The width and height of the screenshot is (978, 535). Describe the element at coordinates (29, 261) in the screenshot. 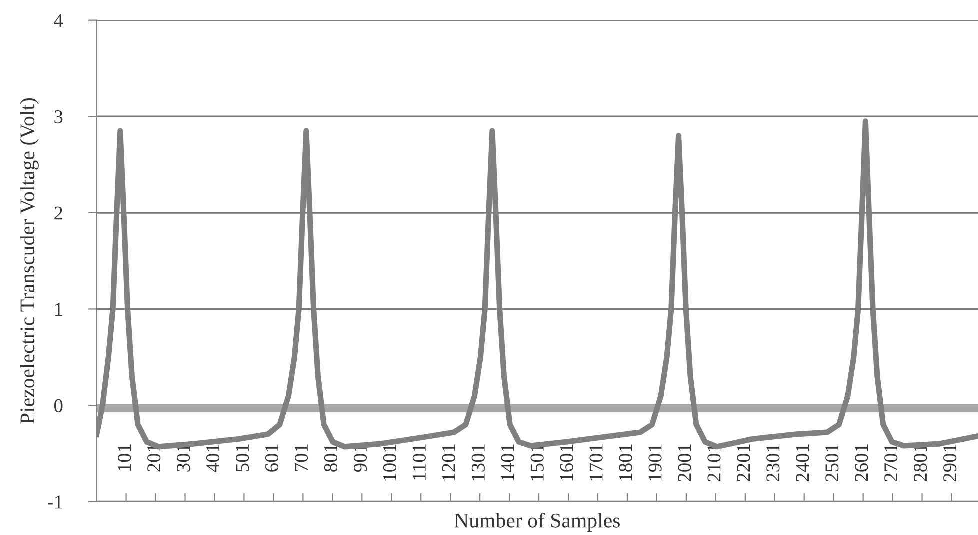

I see `y-axis-title: Piezoelectric Transcuder Voltage (Volt)` at that location.